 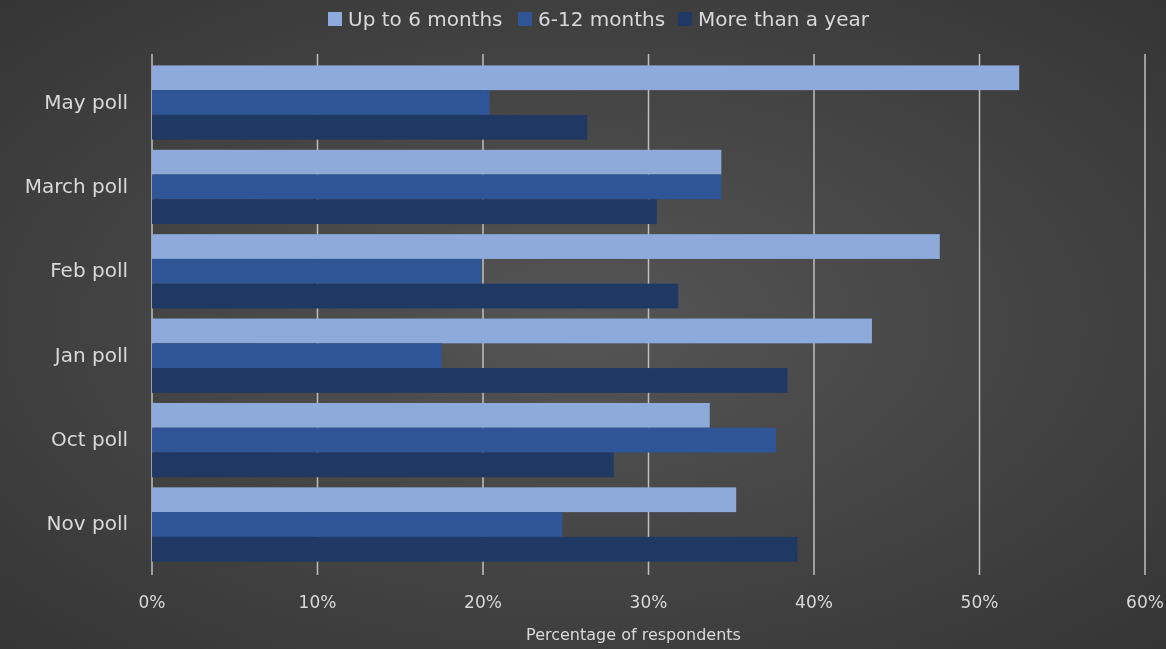 I want to click on x-tick-label: 30%, so click(x=648, y=602).